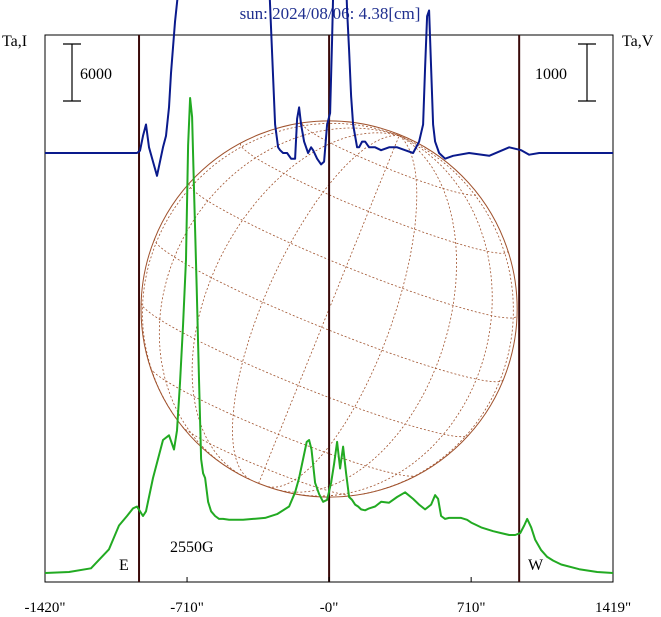 Image resolution: width=661 pixels, height=617 pixels. I want to click on x-tick-label: -0", so click(329, 608).